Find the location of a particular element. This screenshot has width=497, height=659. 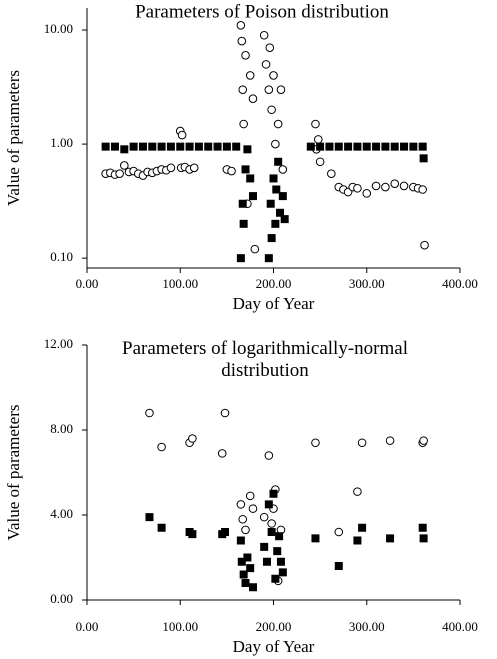

y-tick-label: 4.00 is located at coordinates (61, 513).